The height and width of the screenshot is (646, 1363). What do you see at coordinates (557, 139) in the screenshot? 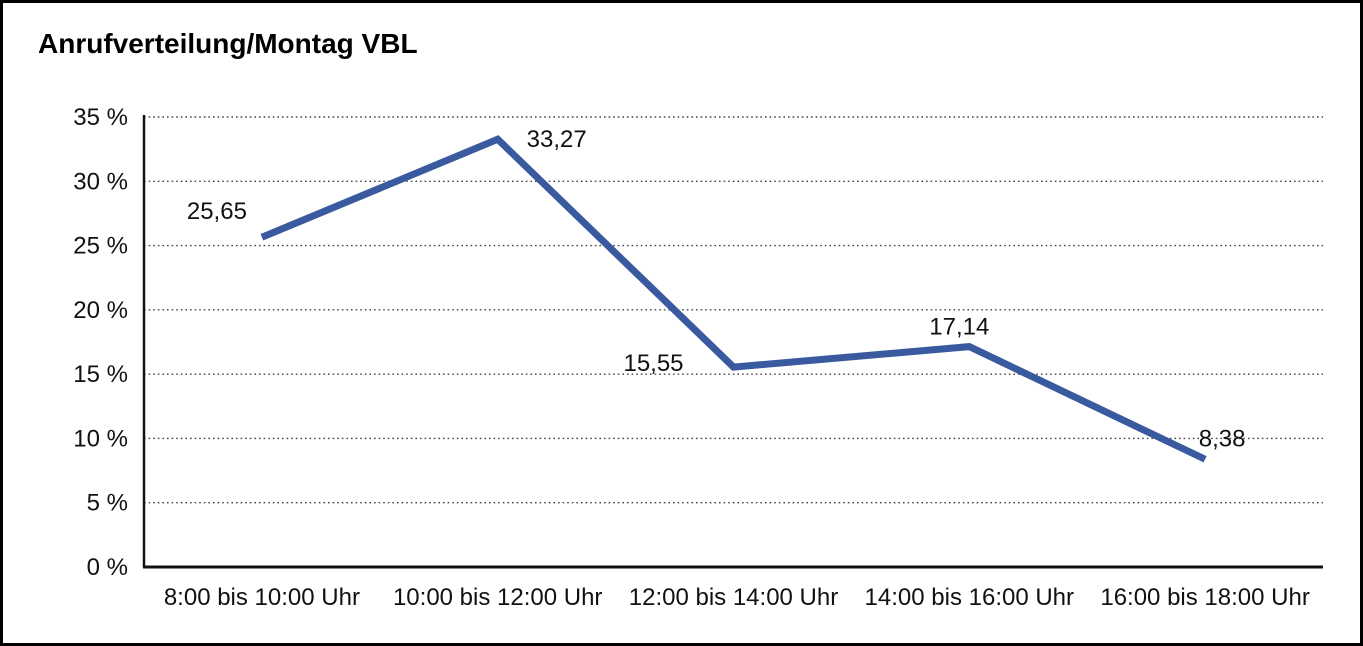
I see `data-point-value-label: 33,27` at bounding box center [557, 139].